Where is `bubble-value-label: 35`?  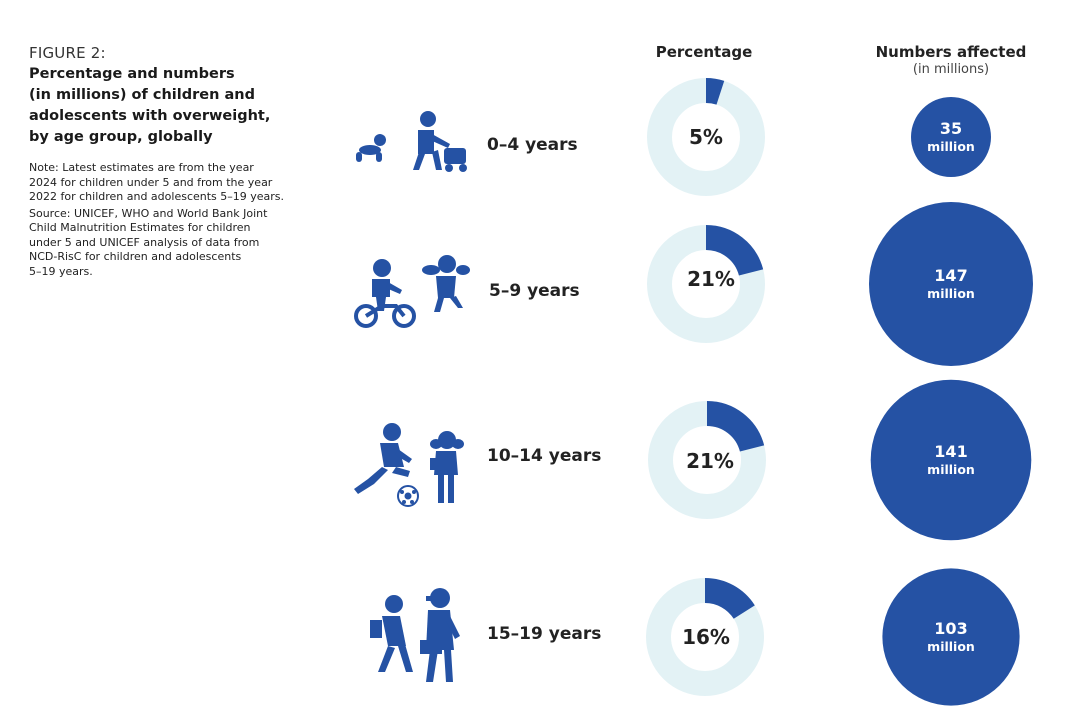 bubble-value-label: 35 is located at coordinates (951, 128).